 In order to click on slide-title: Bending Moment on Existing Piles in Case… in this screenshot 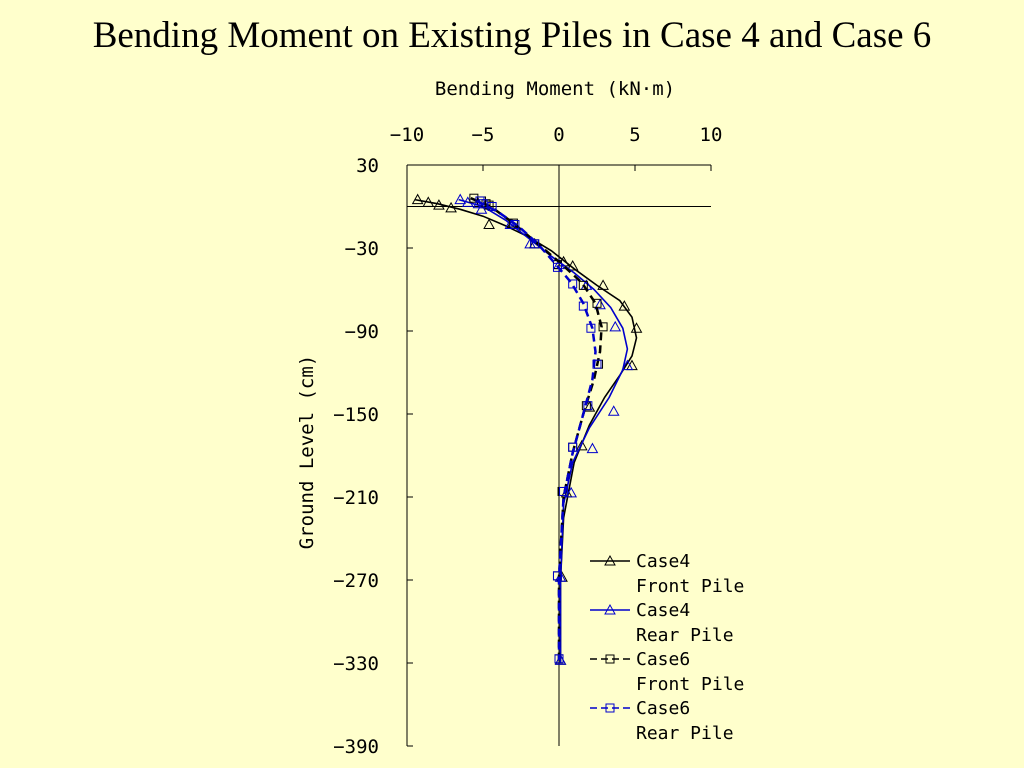, I will do `click(512, 35)`.